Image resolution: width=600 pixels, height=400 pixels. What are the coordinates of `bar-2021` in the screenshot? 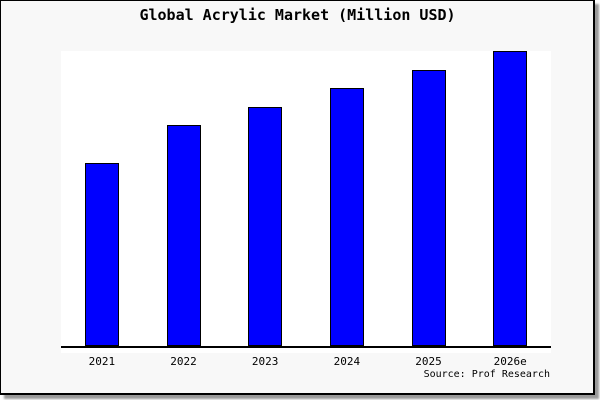 It's located at (101, 254).